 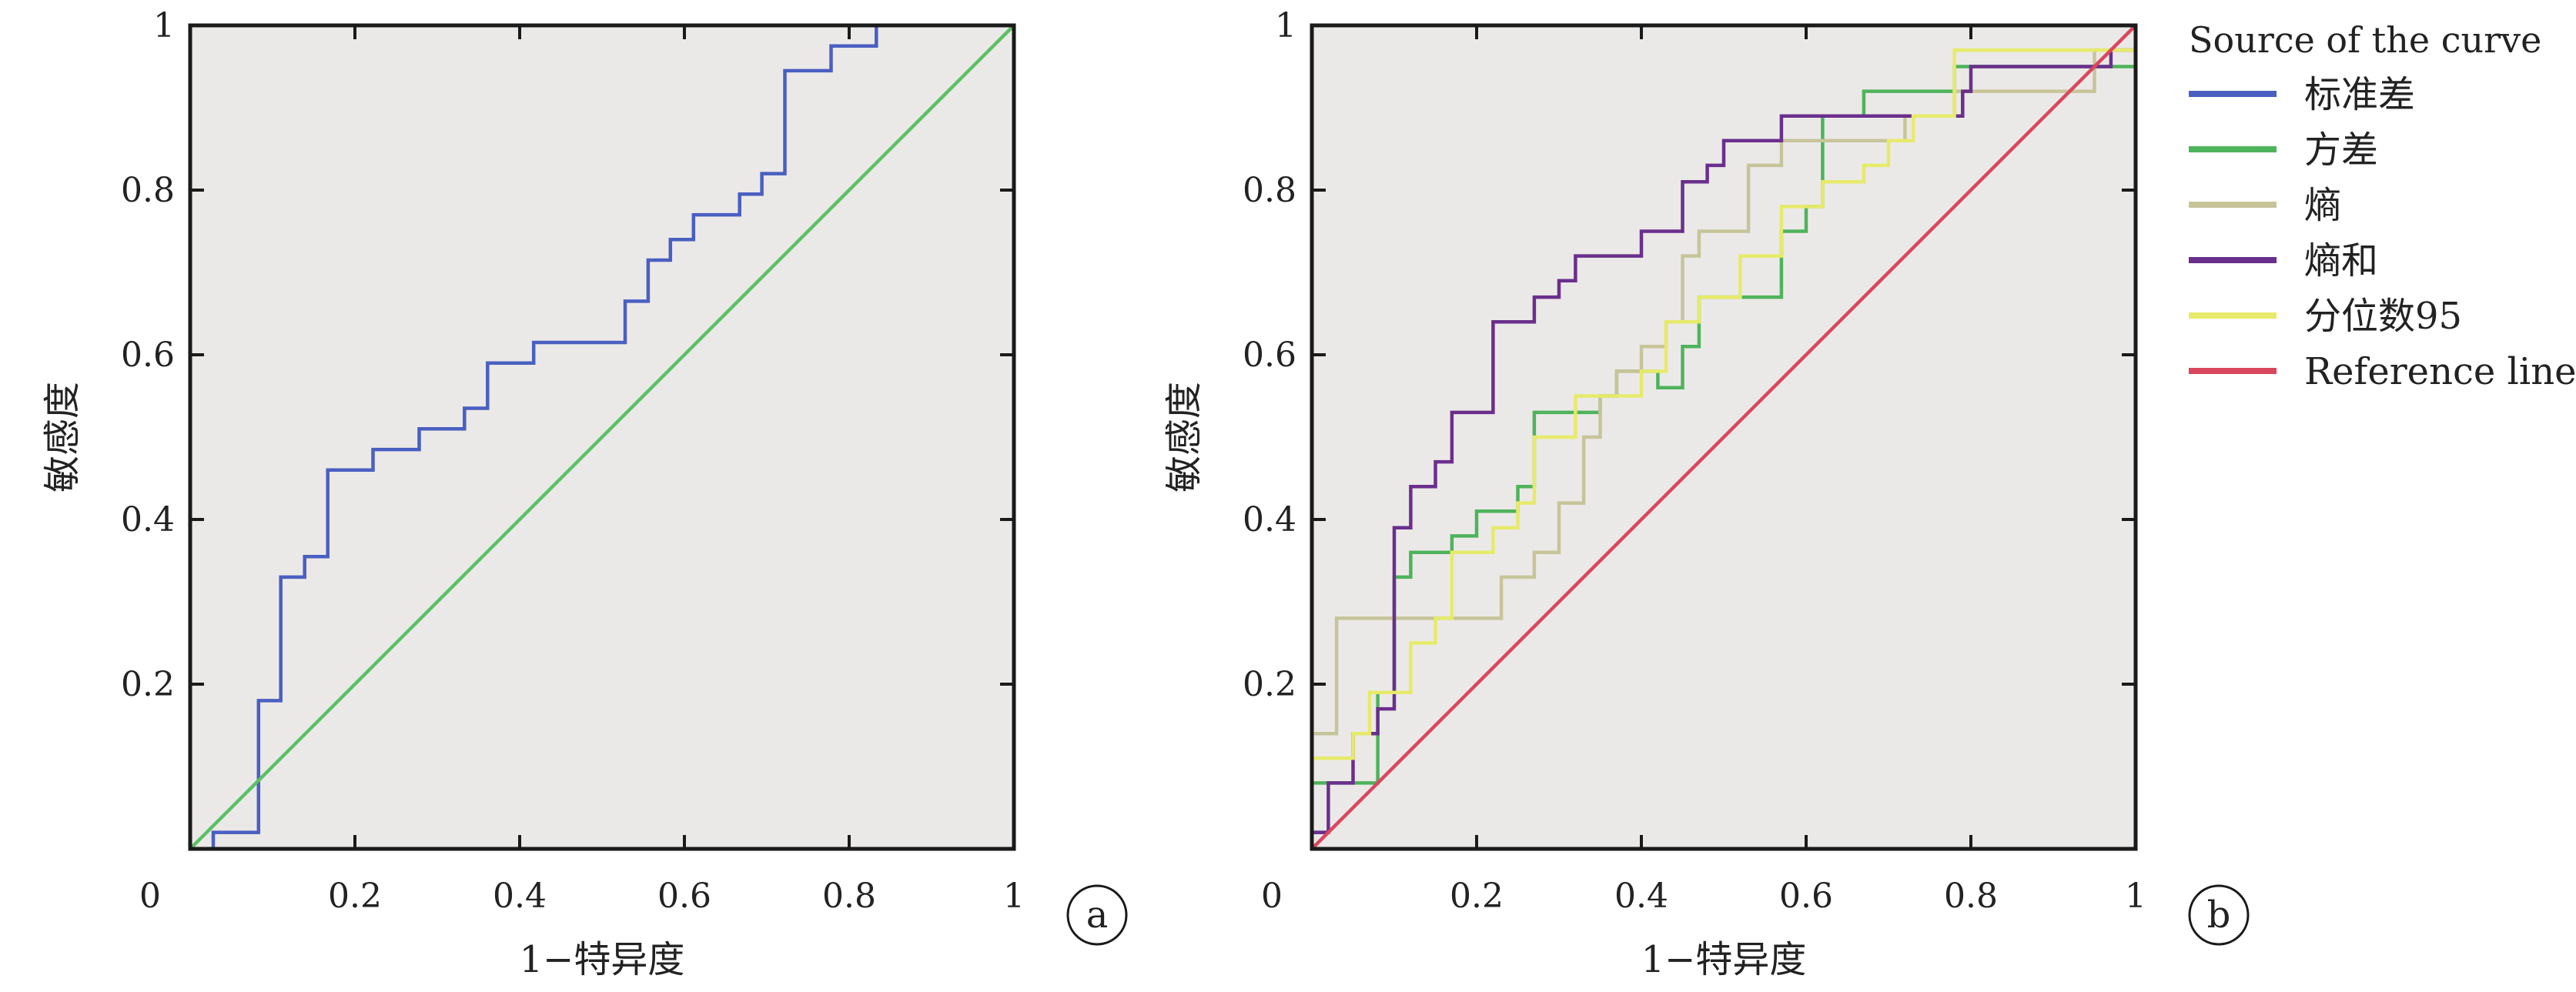 I want to click on legend-entry: 熵, so click(x=2322, y=205).